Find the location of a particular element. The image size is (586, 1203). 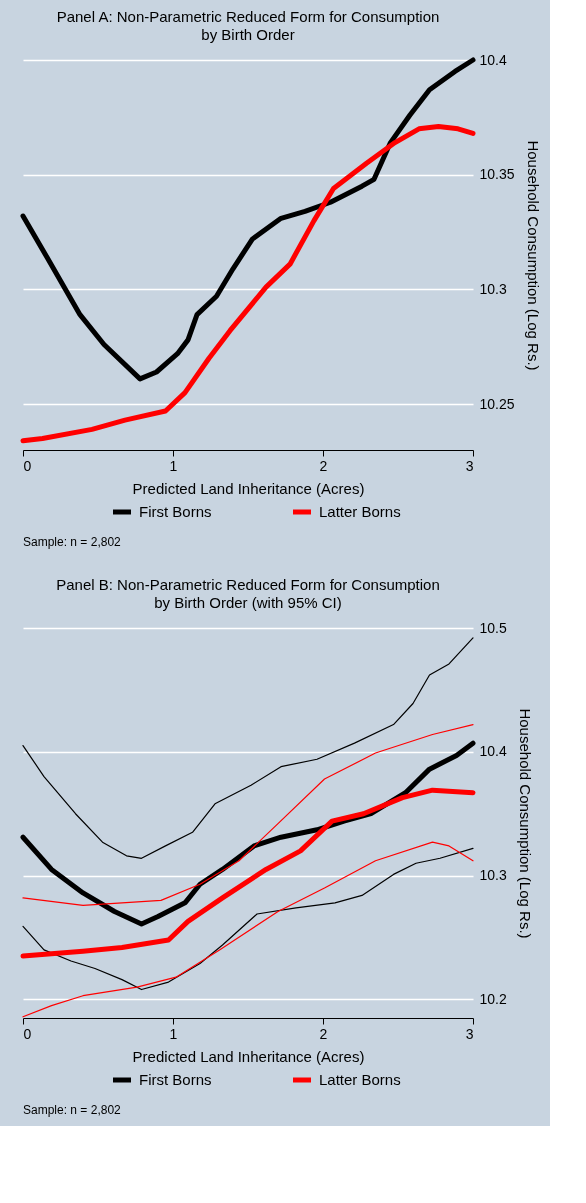

y-tick-label: 10.25 is located at coordinates (497, 403).